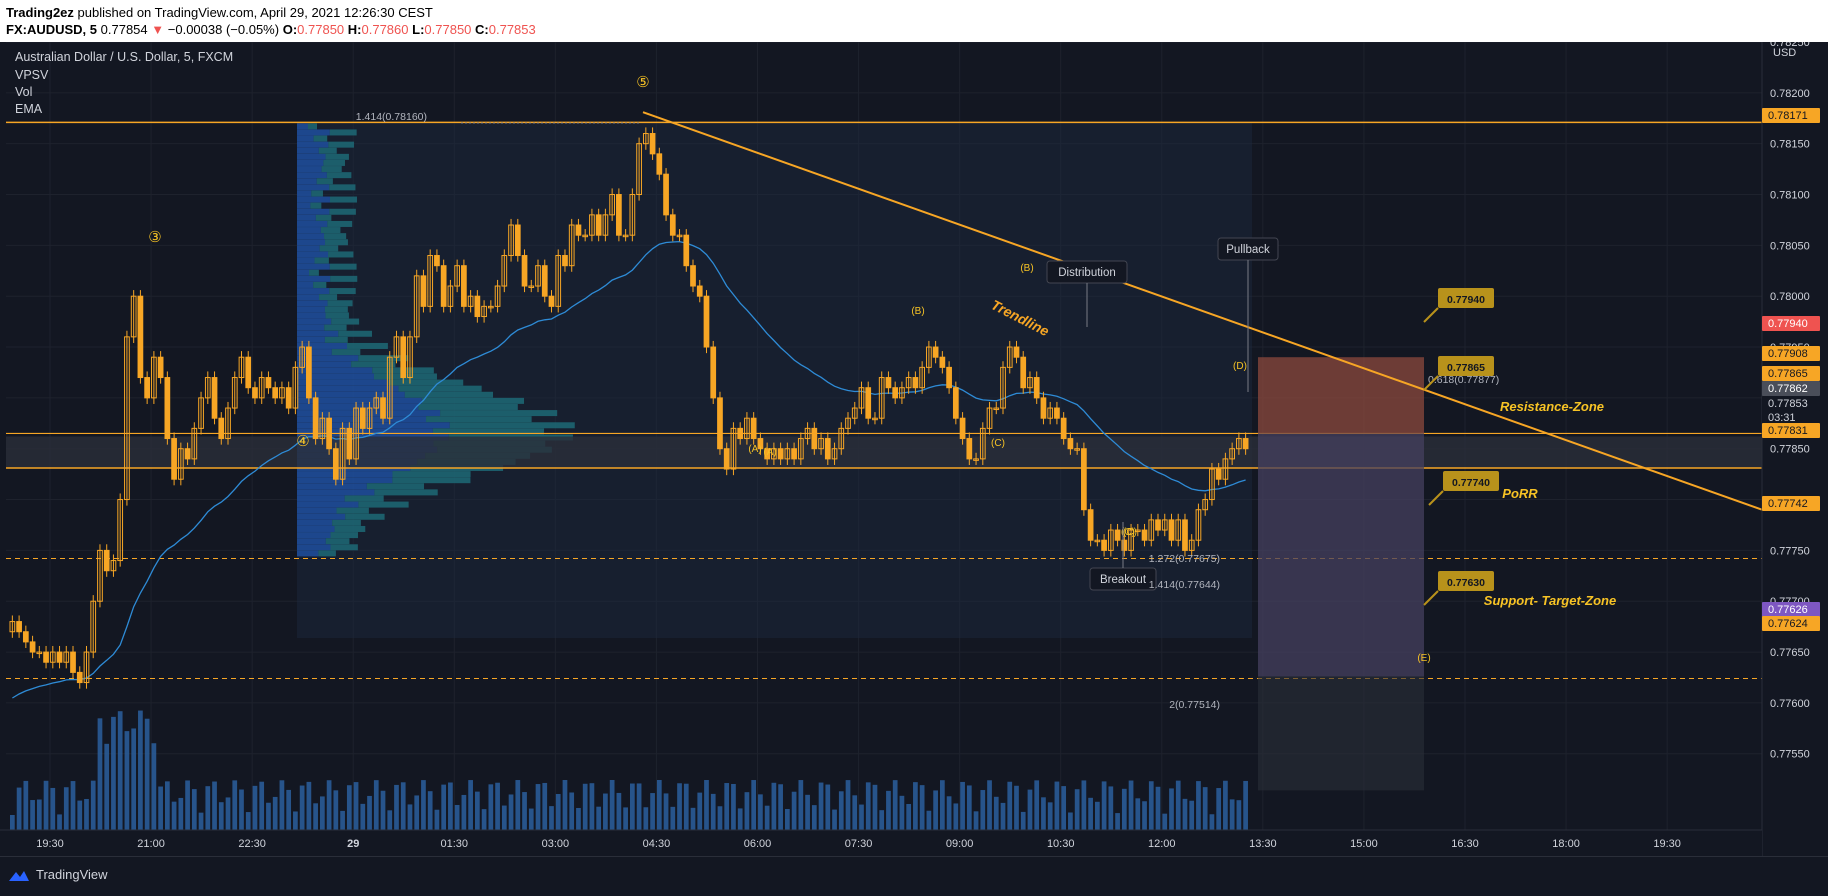 The width and height of the screenshot is (1828, 896). What do you see at coordinates (960, 844) in the screenshot?
I see `x-tick-label: 09:00` at bounding box center [960, 844].